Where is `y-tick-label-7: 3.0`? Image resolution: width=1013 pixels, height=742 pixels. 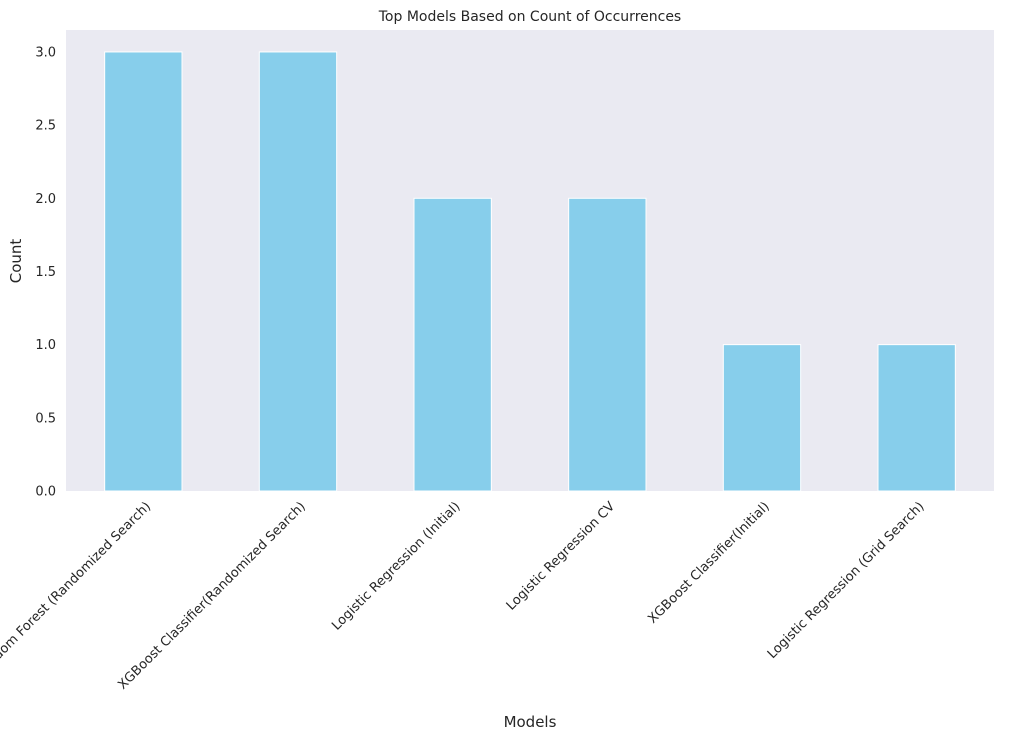
y-tick-label-7: 3.0 is located at coordinates (45, 52).